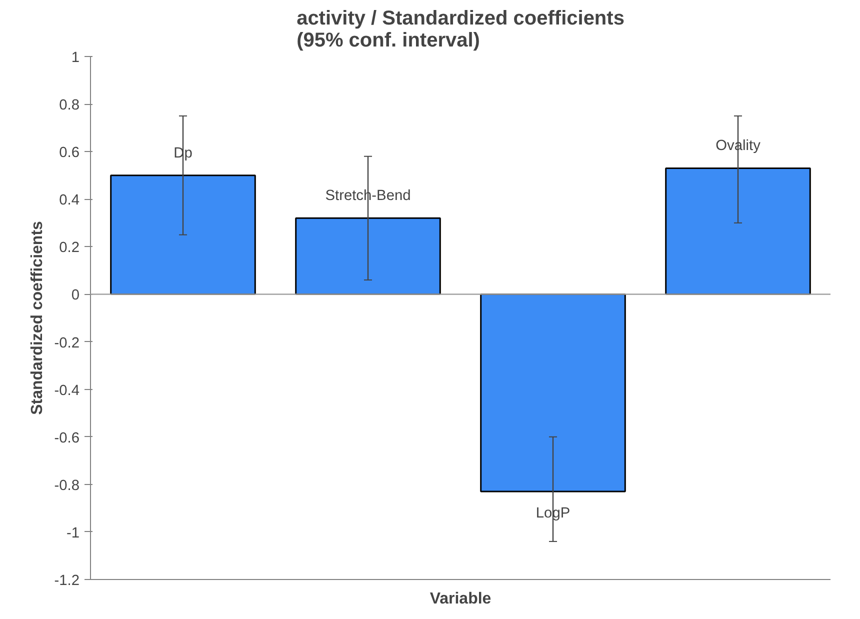 The image size is (860, 619). Describe the element at coordinates (460, 30) in the screenshot. I see `chart-title: activity / Standardized coefficients (95% conf. interval)` at that location.